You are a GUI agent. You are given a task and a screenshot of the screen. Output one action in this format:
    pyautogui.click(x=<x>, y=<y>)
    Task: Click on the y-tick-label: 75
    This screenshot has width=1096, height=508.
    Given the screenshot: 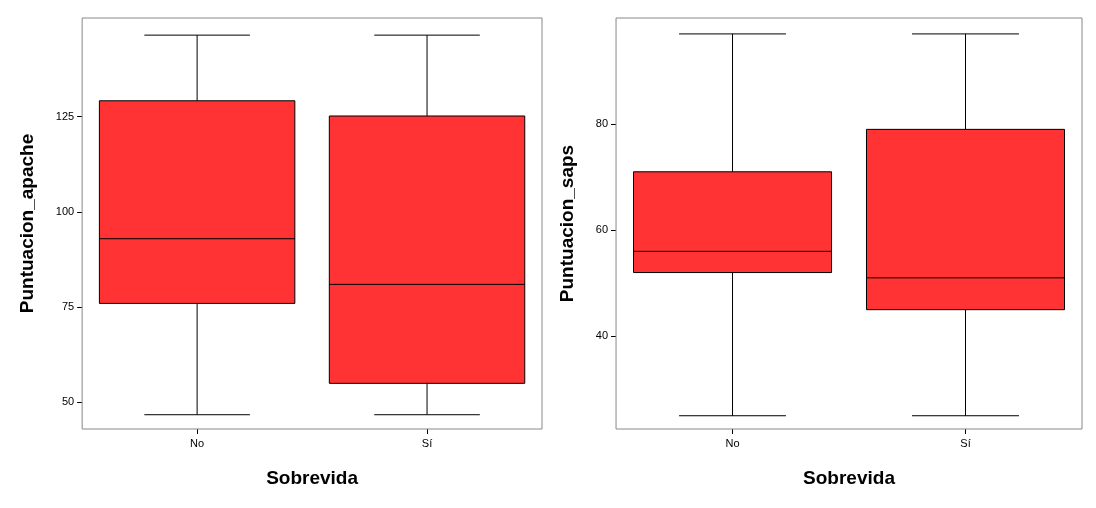 What is the action you would take?
    pyautogui.click(x=68, y=306)
    